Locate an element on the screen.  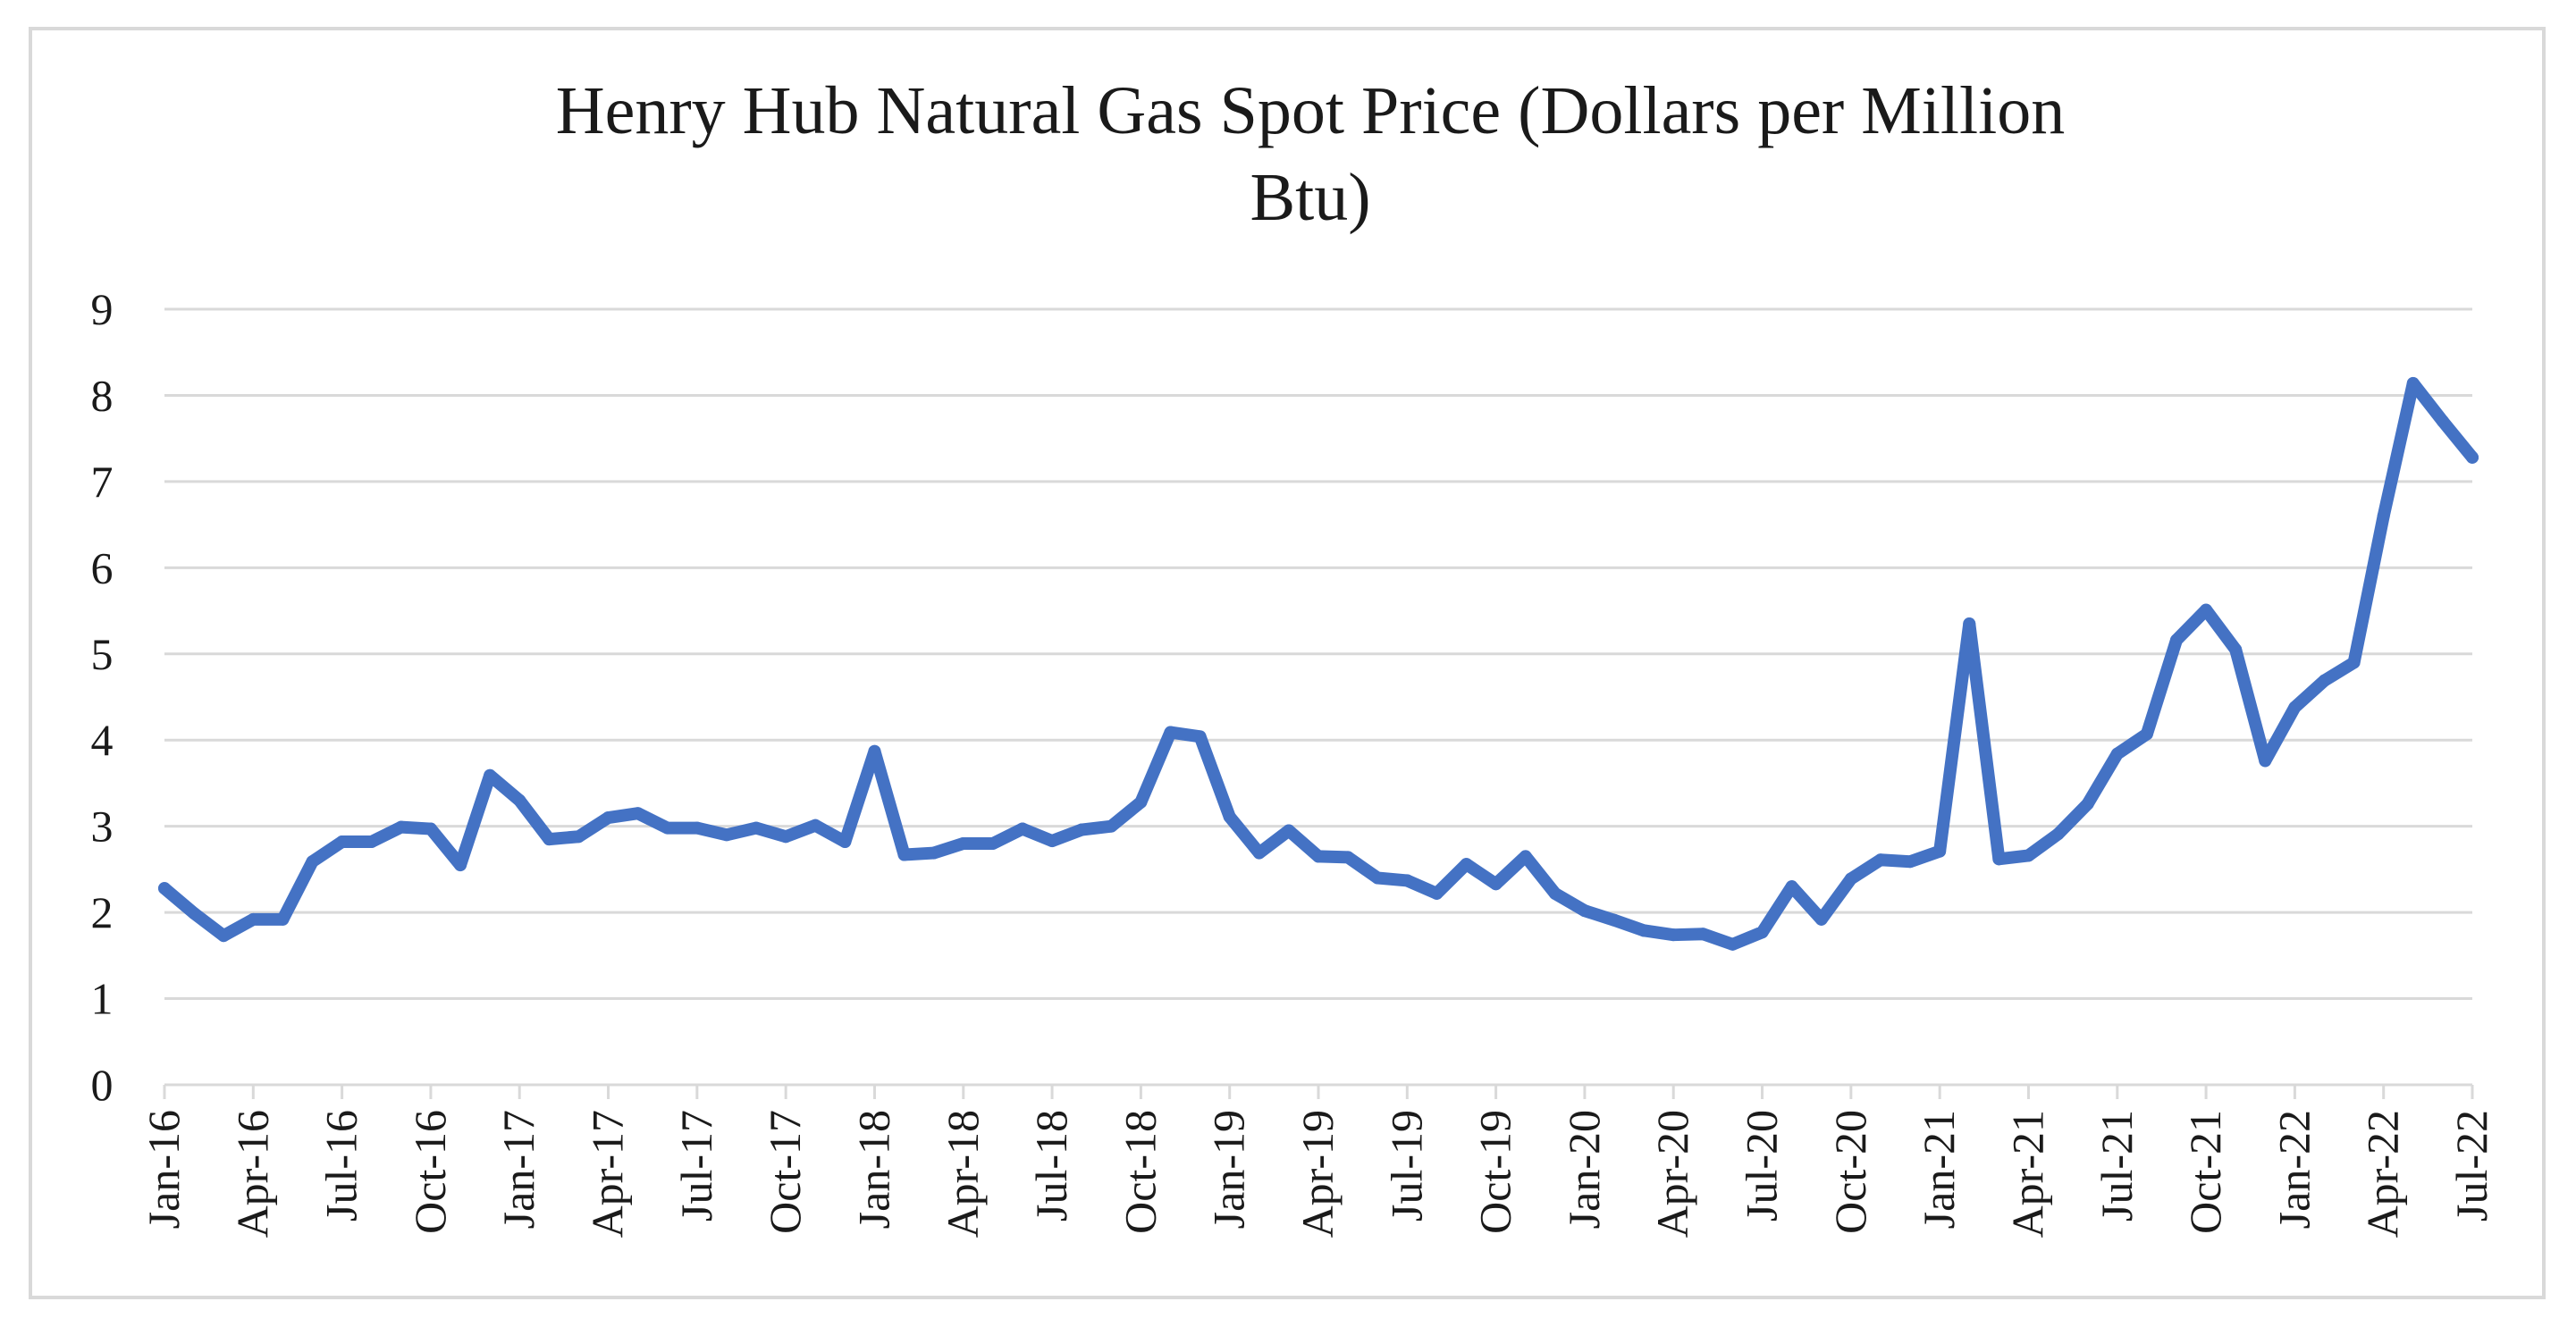
x-axis is located at coordinates (1319, 1091).